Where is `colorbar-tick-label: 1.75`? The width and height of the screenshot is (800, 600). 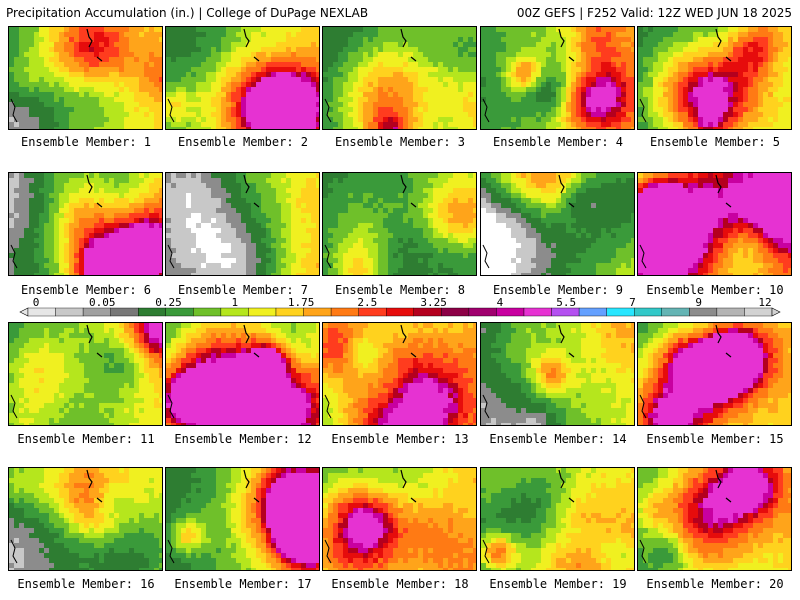
colorbar-tick-label: 1.75 is located at coordinates (301, 302).